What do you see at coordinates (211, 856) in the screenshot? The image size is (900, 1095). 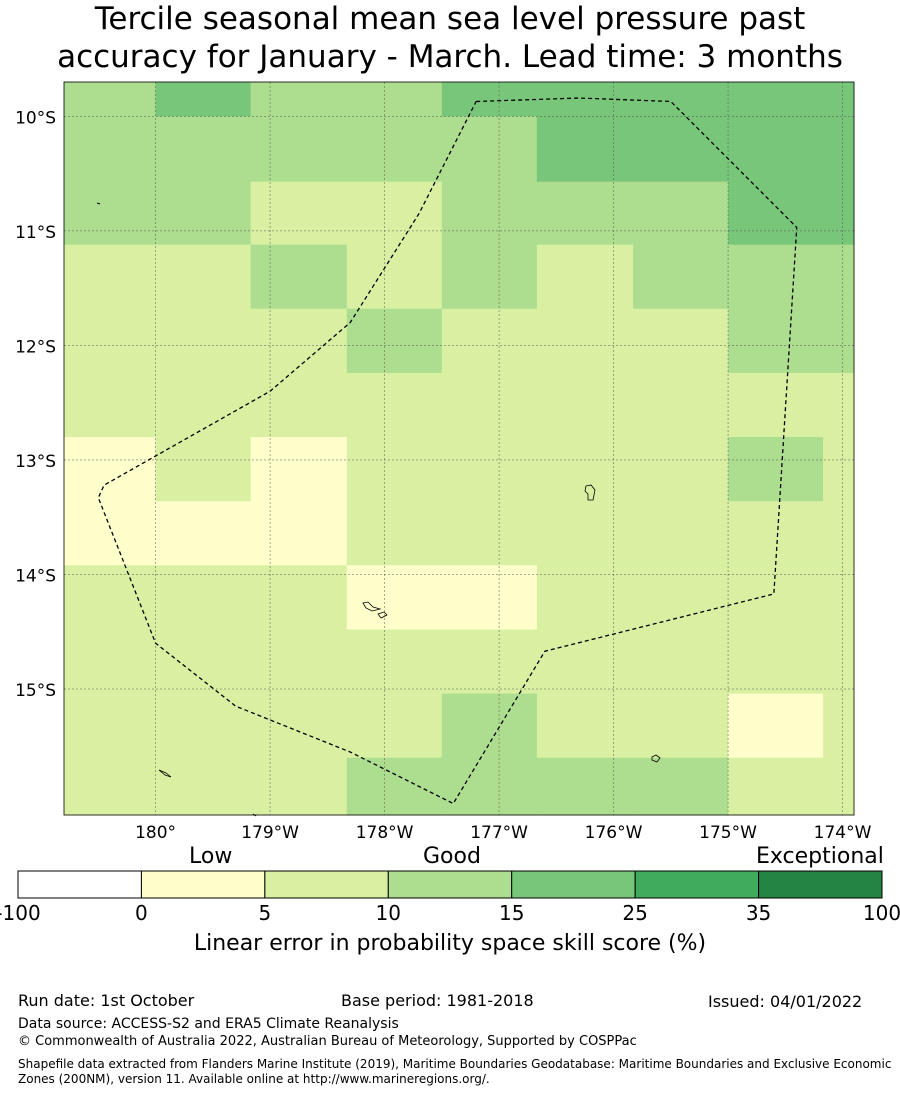 I see `legend-label-low: Low` at bounding box center [211, 856].